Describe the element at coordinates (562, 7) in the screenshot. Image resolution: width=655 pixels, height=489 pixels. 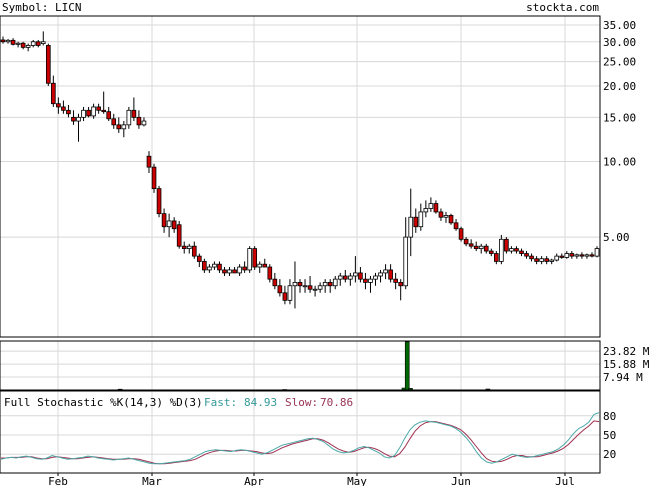
I see `brand-label: stockta.com` at that location.